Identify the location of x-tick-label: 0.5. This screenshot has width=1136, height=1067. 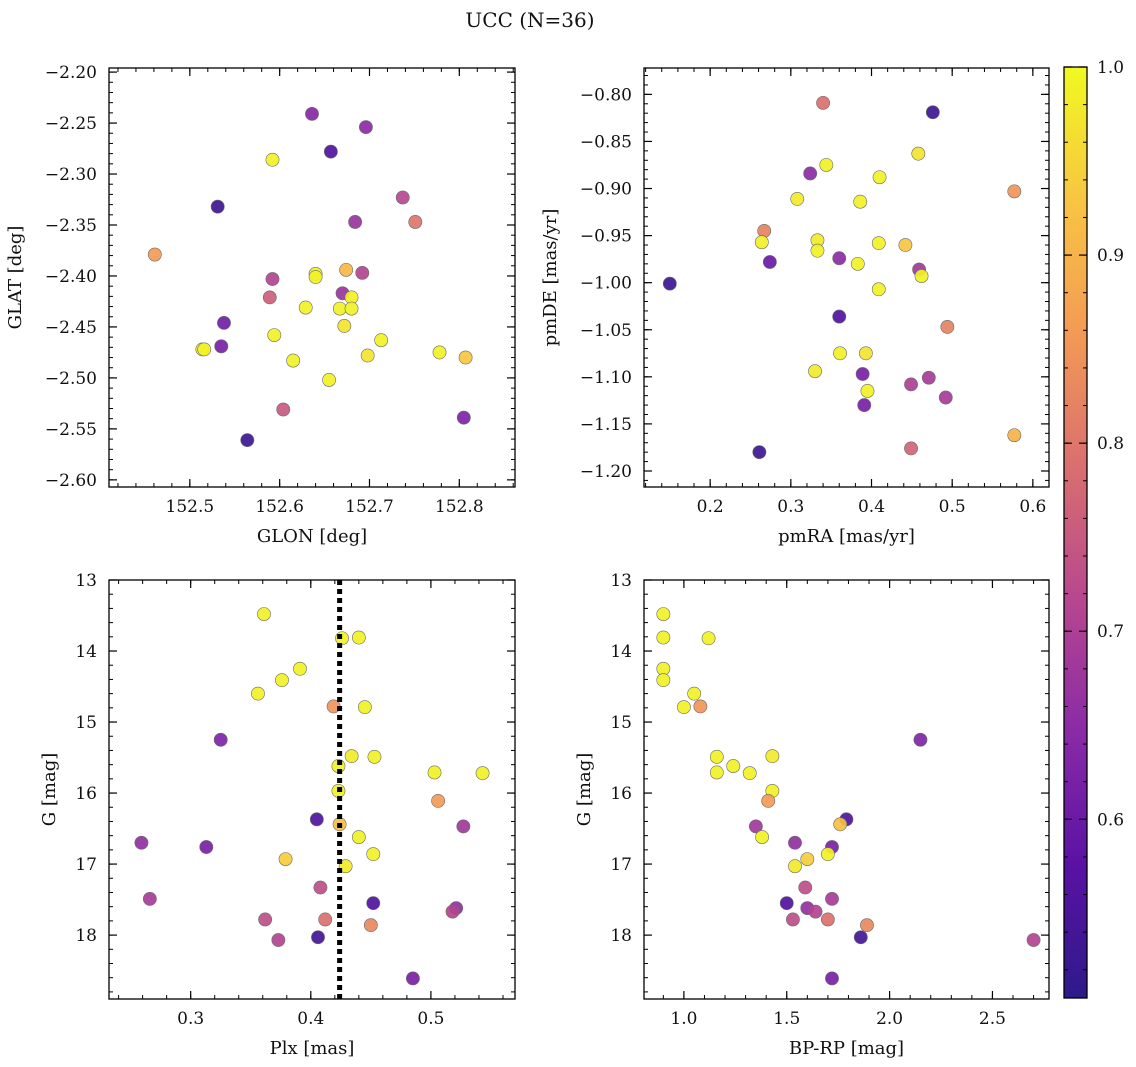
(952, 507).